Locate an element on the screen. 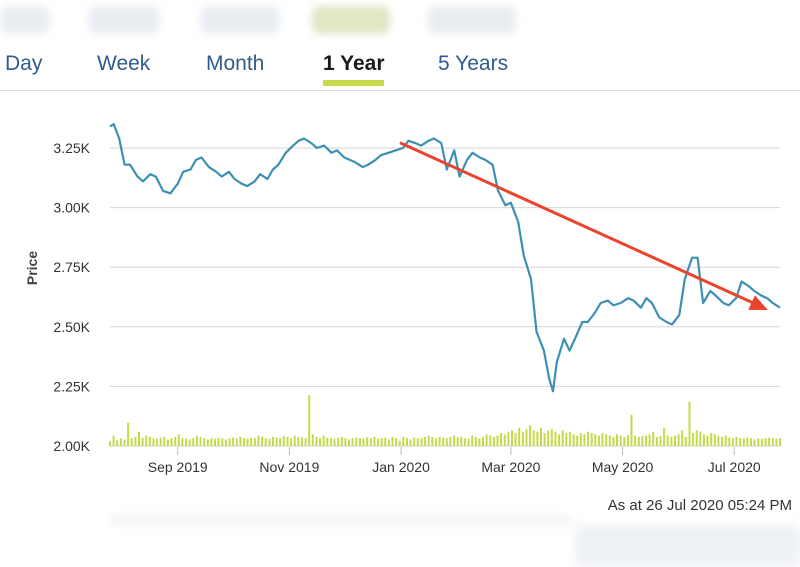  y-tick-label: 2.75K is located at coordinates (71, 267).